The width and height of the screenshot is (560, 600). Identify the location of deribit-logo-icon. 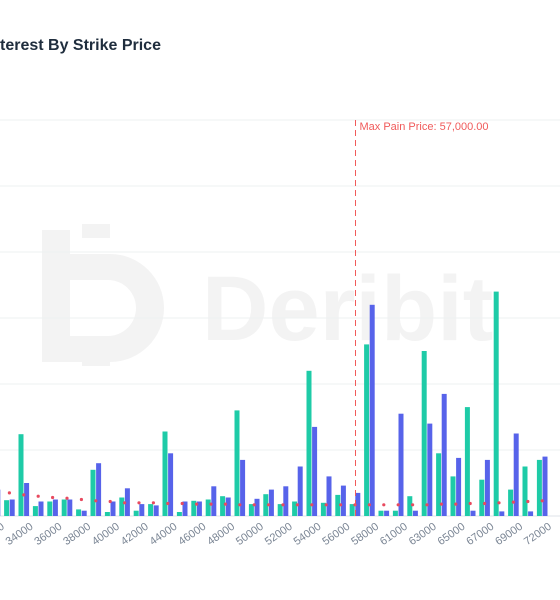
(103, 295).